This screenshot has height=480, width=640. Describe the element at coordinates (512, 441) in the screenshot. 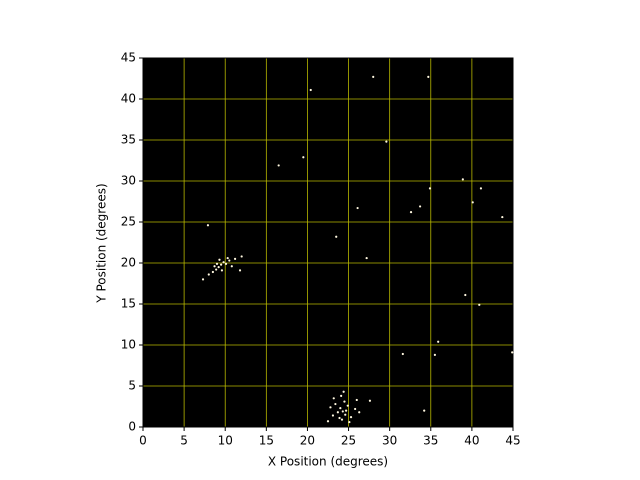

I see `x-tick-label: 45` at that location.